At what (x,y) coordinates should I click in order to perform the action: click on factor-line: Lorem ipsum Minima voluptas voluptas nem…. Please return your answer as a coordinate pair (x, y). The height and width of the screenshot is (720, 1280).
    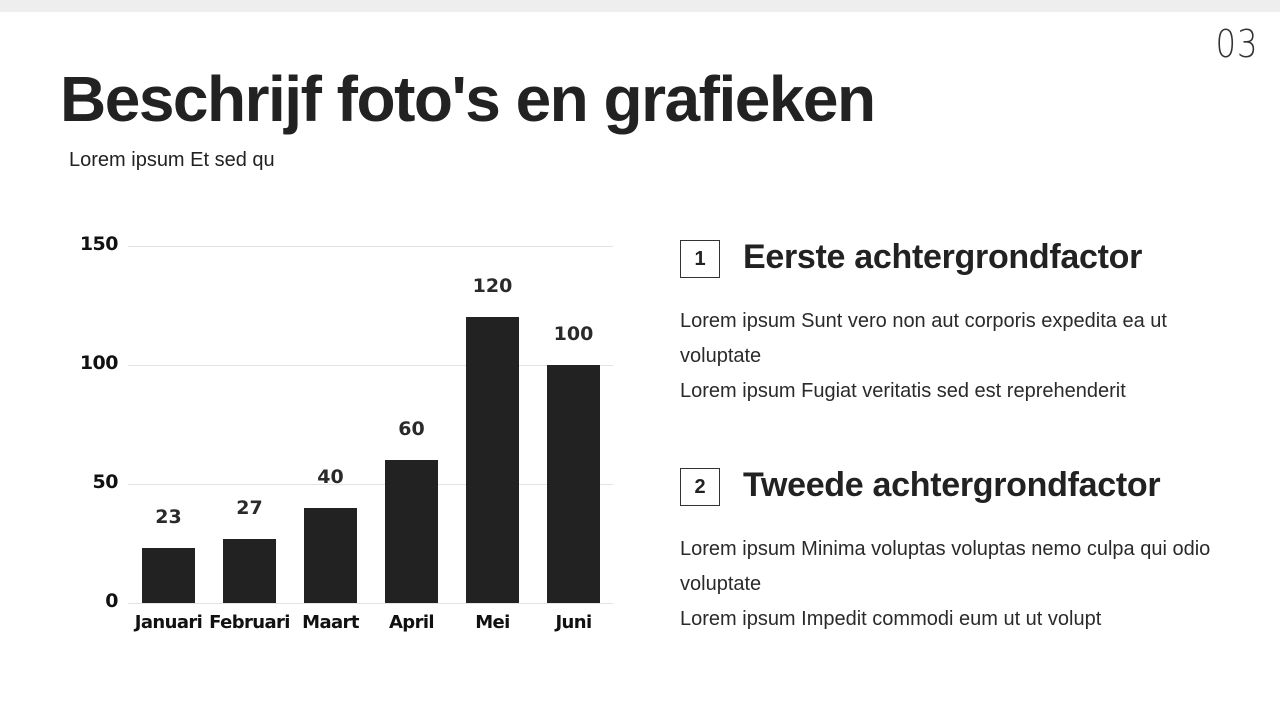
    Looking at the image, I should click on (945, 566).